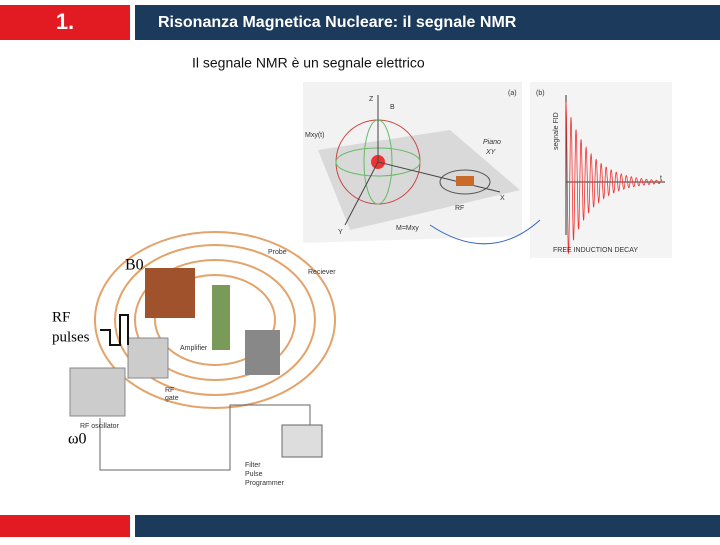 This screenshot has width=720, height=545. What do you see at coordinates (485, 232) in the screenshot?
I see `arrow` at bounding box center [485, 232].